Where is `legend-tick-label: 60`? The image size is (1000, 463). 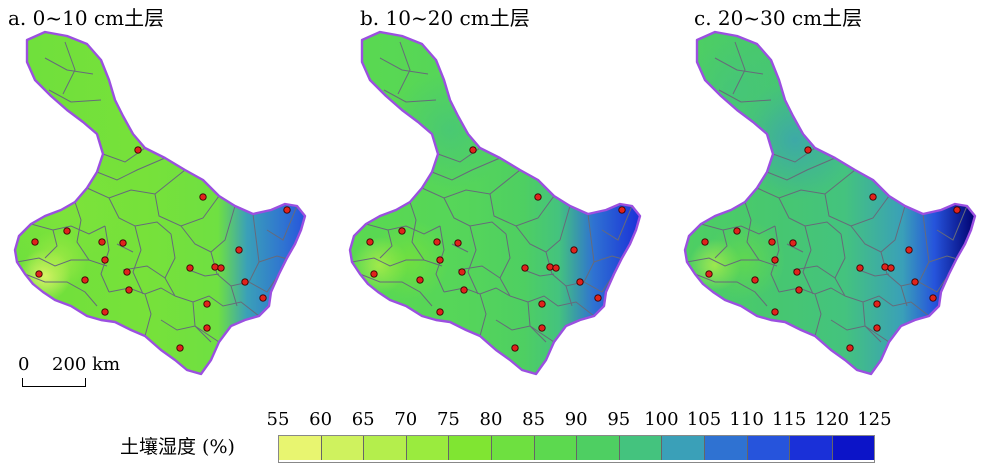
legend-tick-label: 60 is located at coordinates (321, 419).